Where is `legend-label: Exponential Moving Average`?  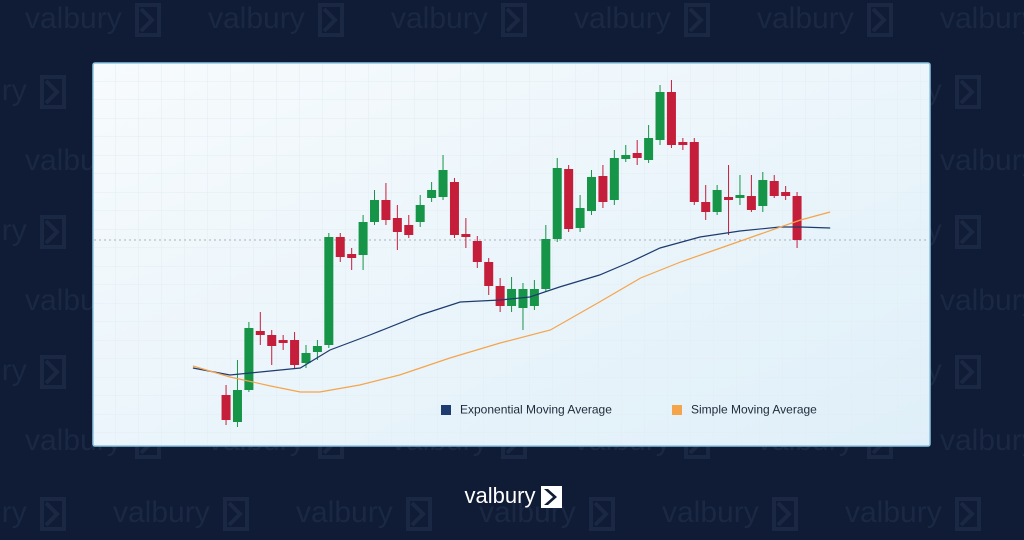
legend-label: Exponential Moving Average is located at coordinates (536, 410).